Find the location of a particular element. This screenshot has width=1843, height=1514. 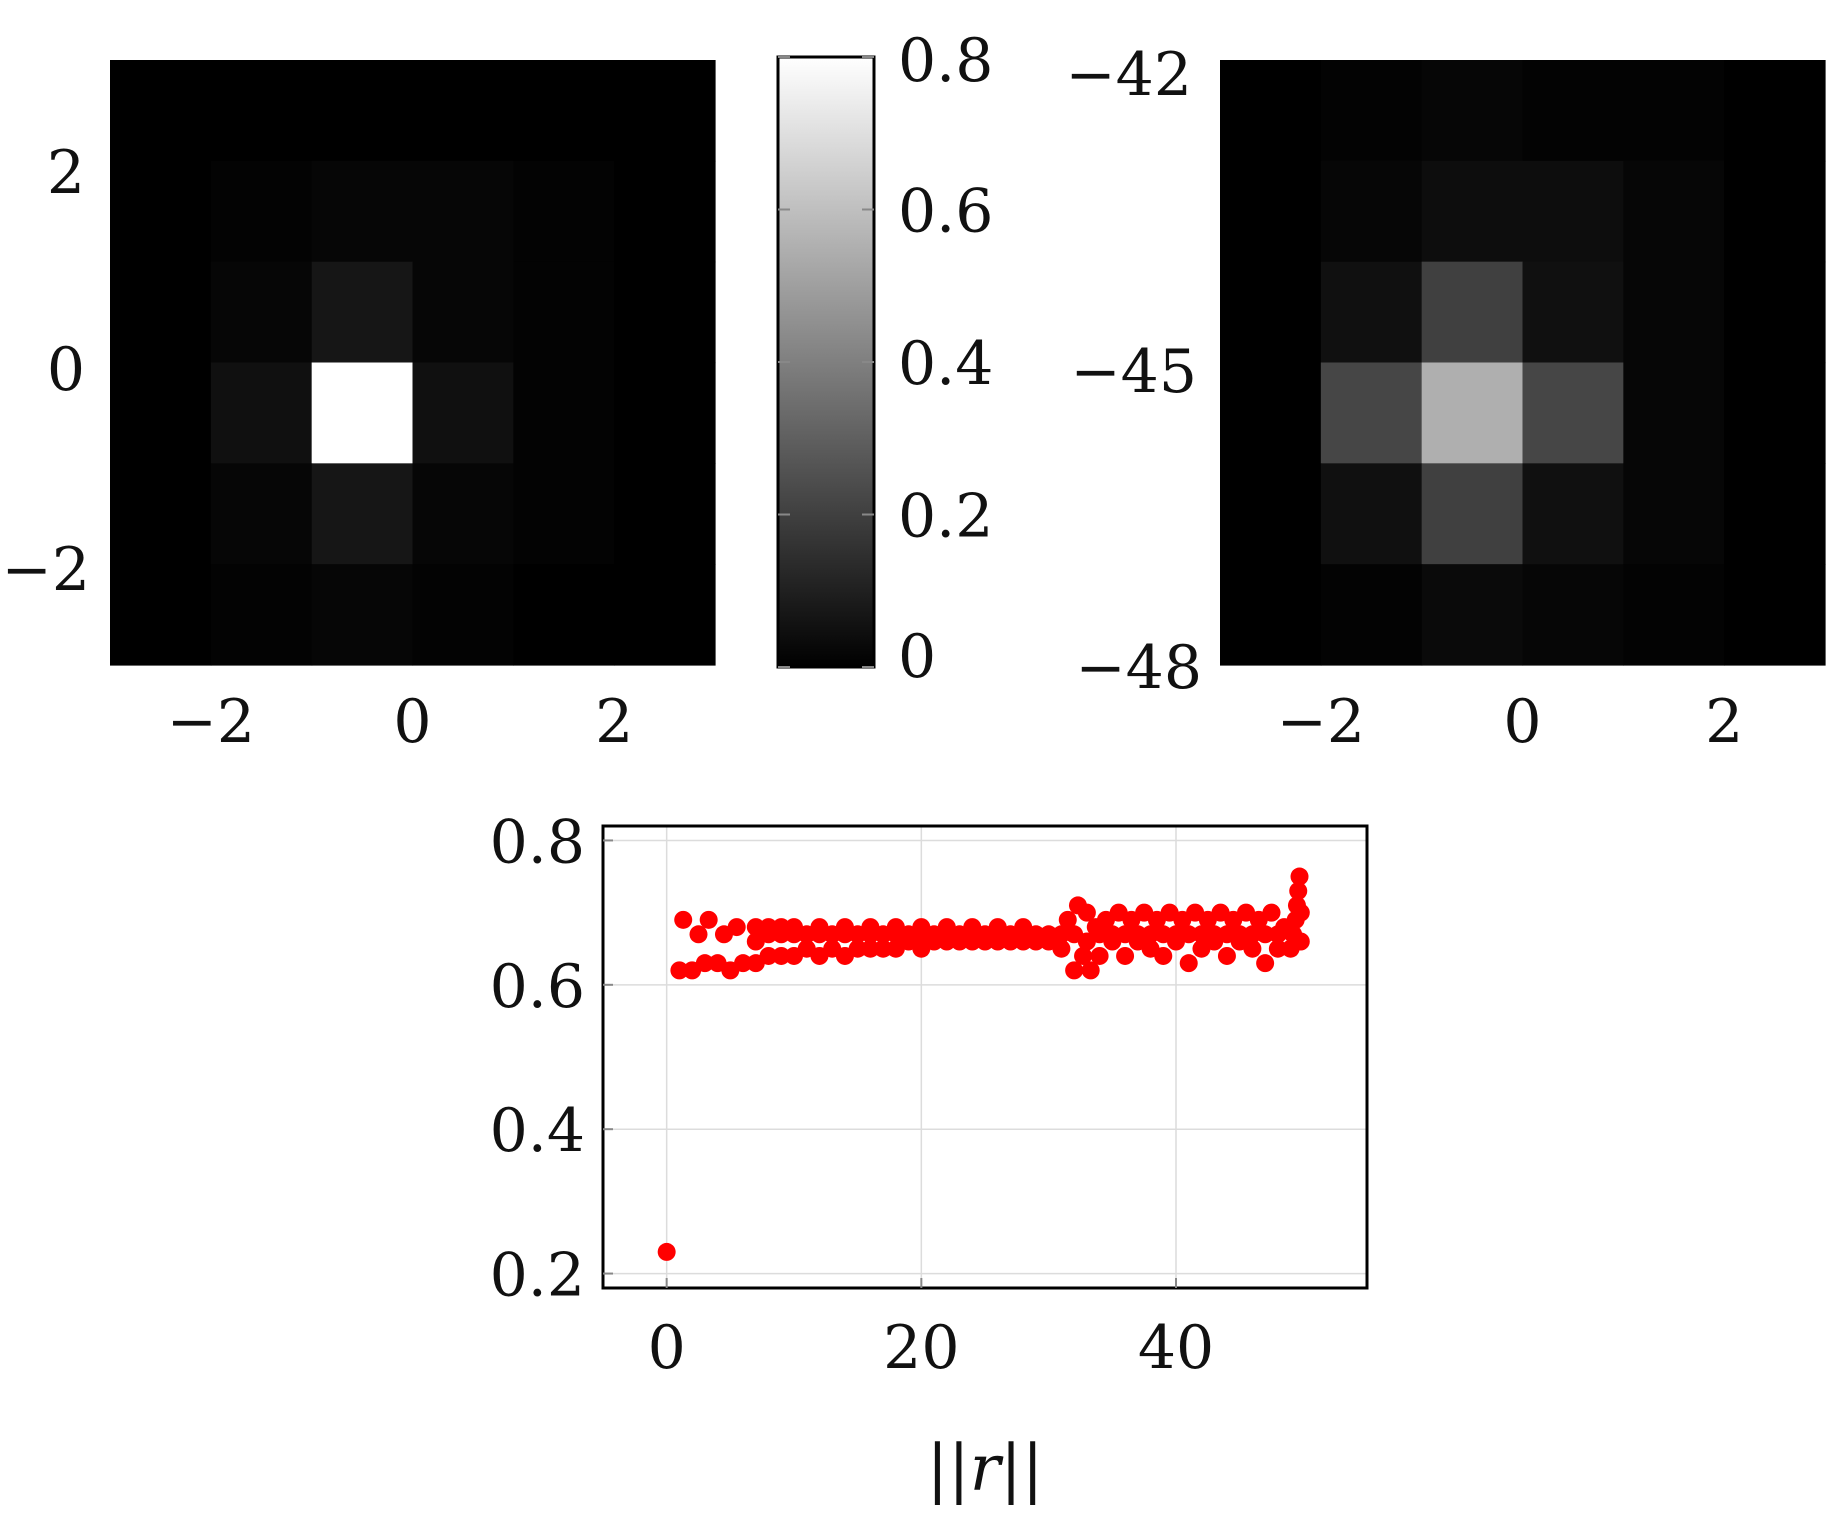

scatter-grid is located at coordinates (985, 1057).